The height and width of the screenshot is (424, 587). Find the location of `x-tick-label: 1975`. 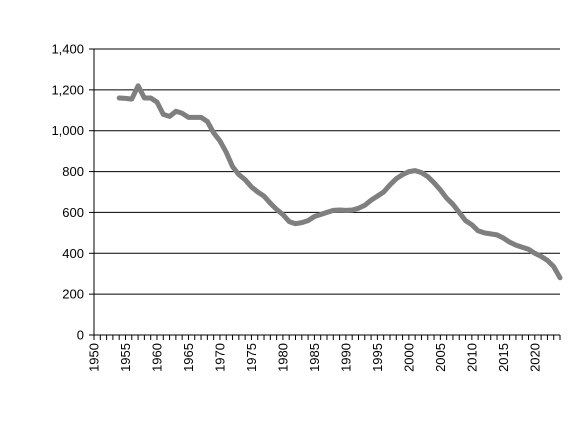

x-tick-label: 1975 is located at coordinates (251, 357).